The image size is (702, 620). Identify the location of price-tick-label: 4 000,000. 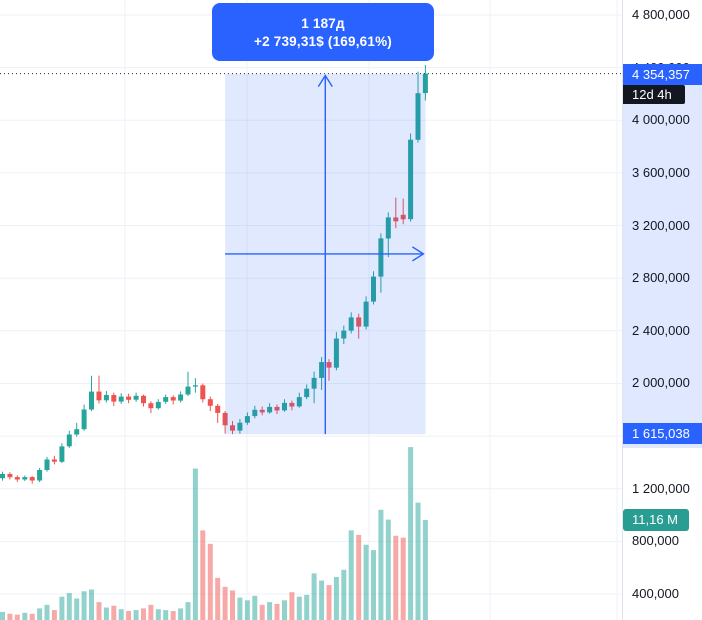
(661, 119).